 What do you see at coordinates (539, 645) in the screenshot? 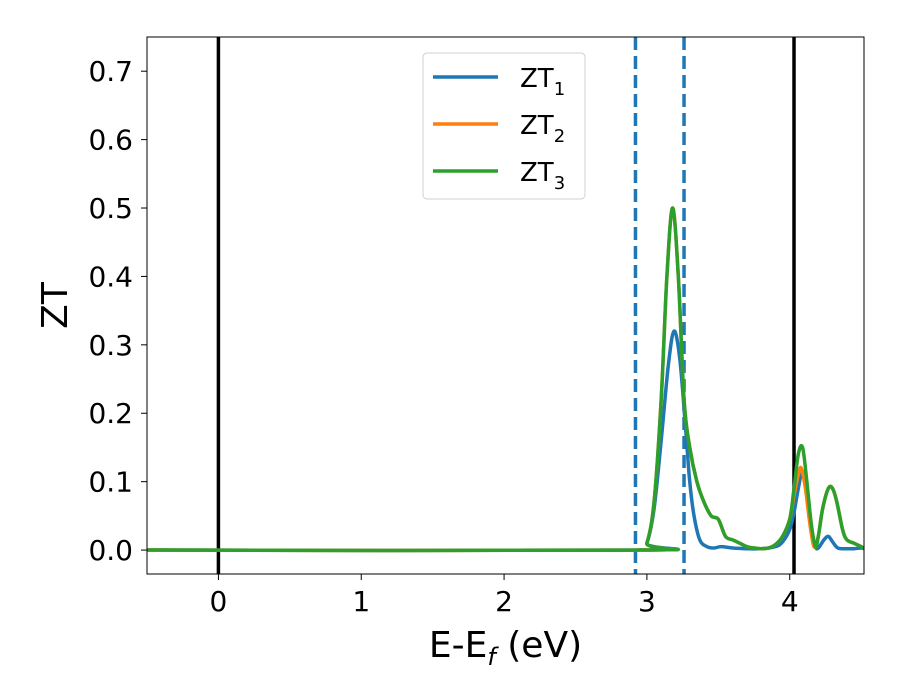
I see `x-axis-label-unit: (eV)` at bounding box center [539, 645].